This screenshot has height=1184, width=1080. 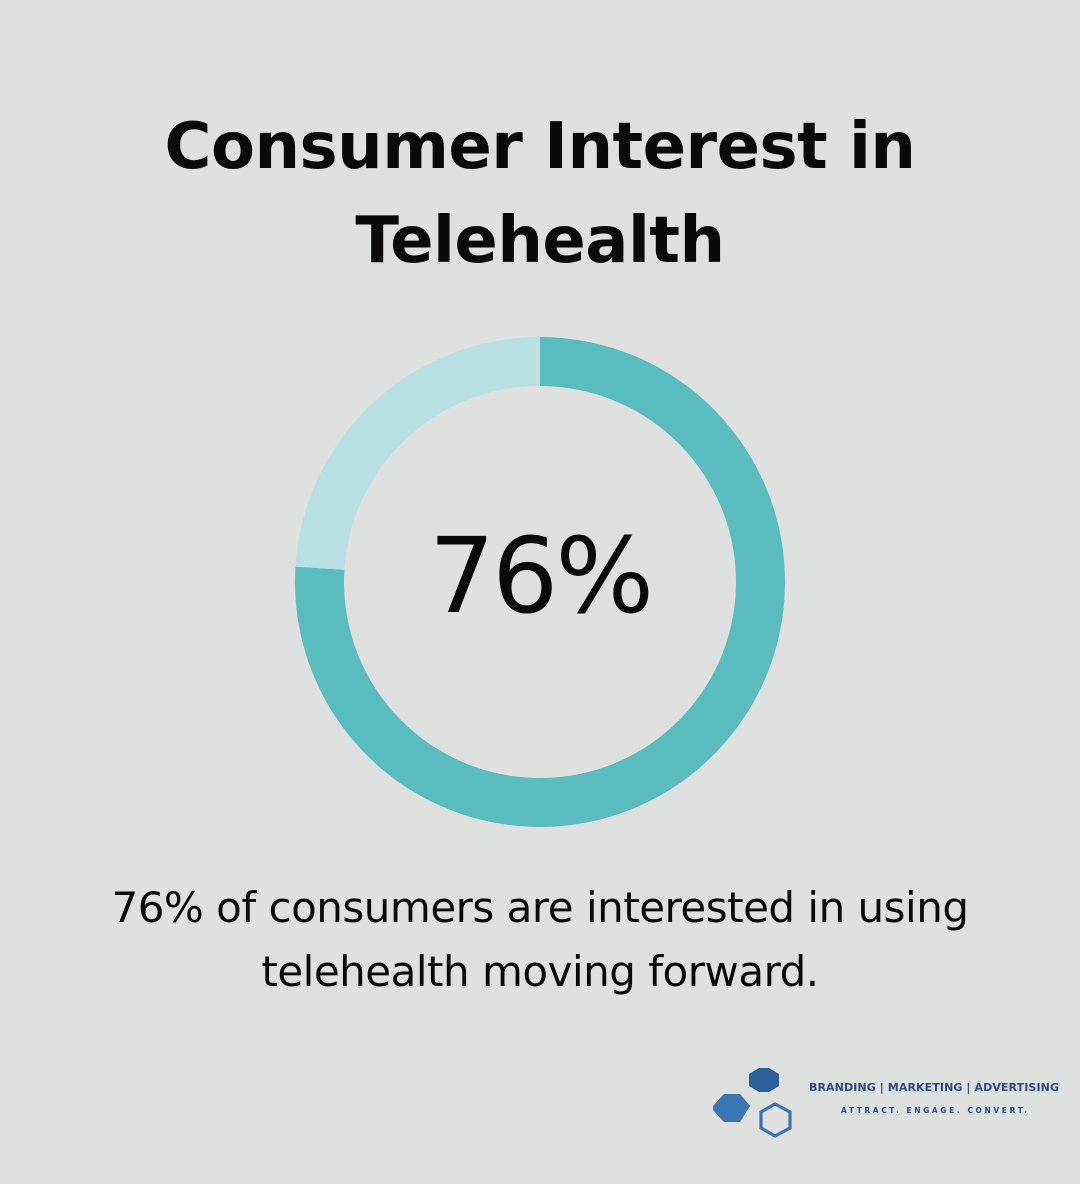 What do you see at coordinates (540, 194) in the screenshot?
I see `chart-title: Consumer Interest in Telehealth` at bounding box center [540, 194].